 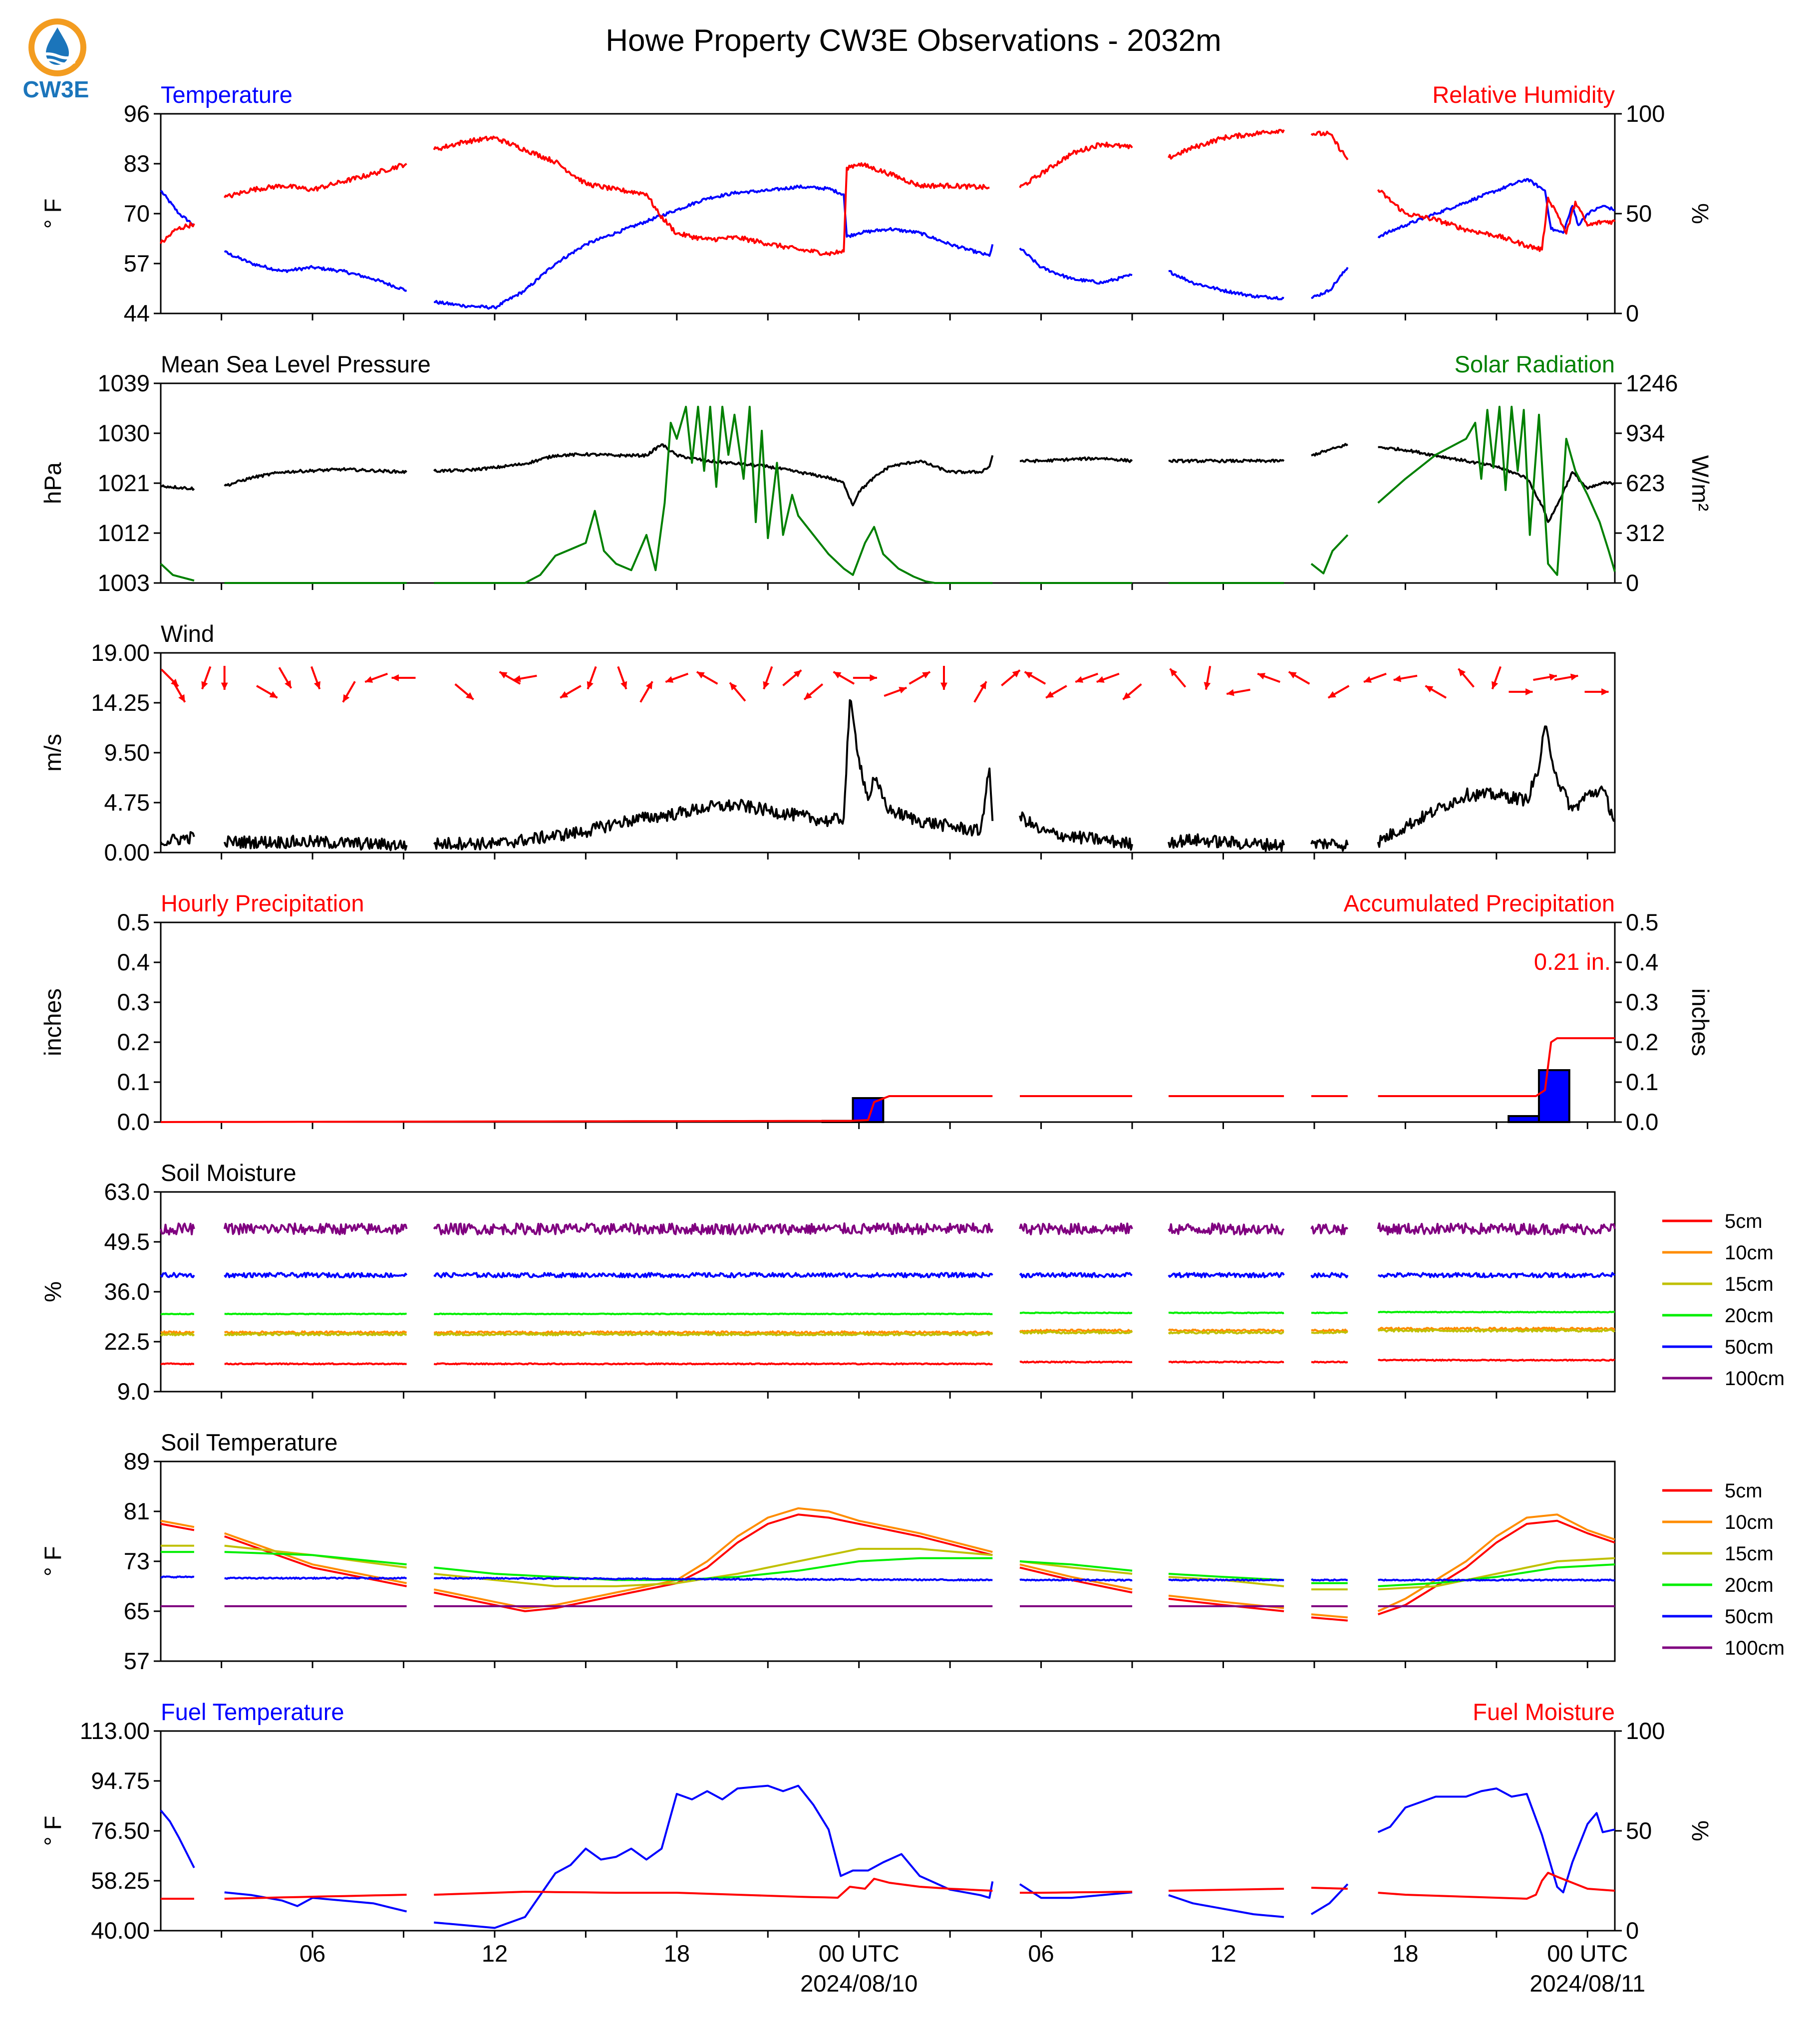 What do you see at coordinates (137, 1561) in the screenshot?
I see `y-tick-label-left: 73` at bounding box center [137, 1561].